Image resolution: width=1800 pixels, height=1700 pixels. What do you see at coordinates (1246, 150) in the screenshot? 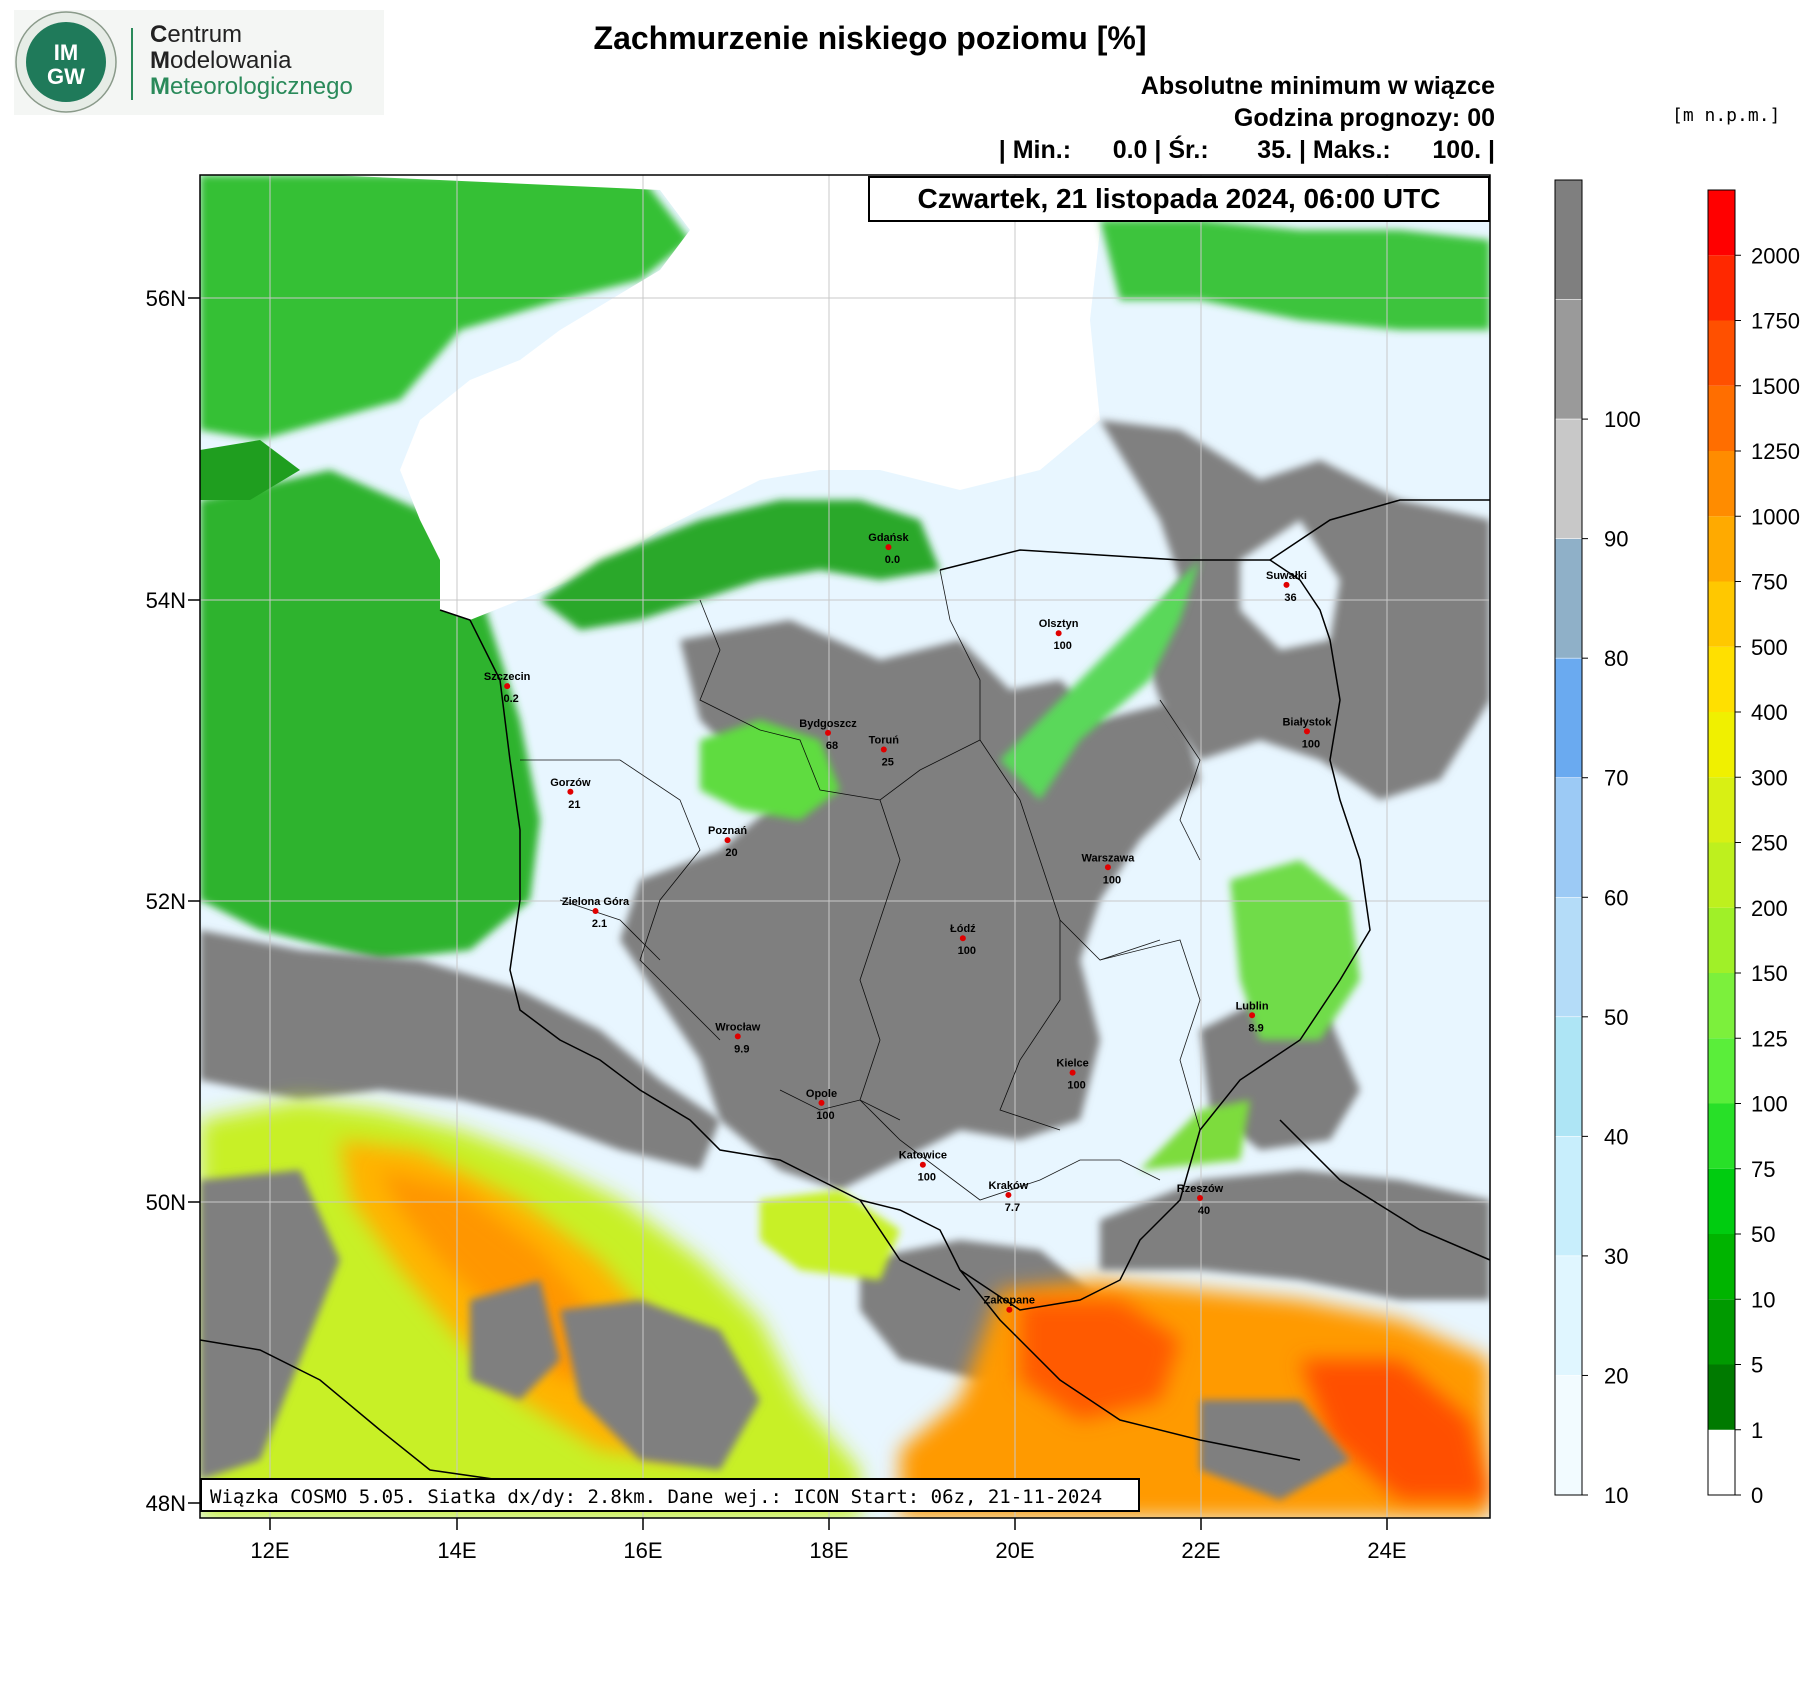
I see `stats-line: | Min.: 0.0 | Śr.: 35. | Maks.: 100. |` at bounding box center [1246, 150].